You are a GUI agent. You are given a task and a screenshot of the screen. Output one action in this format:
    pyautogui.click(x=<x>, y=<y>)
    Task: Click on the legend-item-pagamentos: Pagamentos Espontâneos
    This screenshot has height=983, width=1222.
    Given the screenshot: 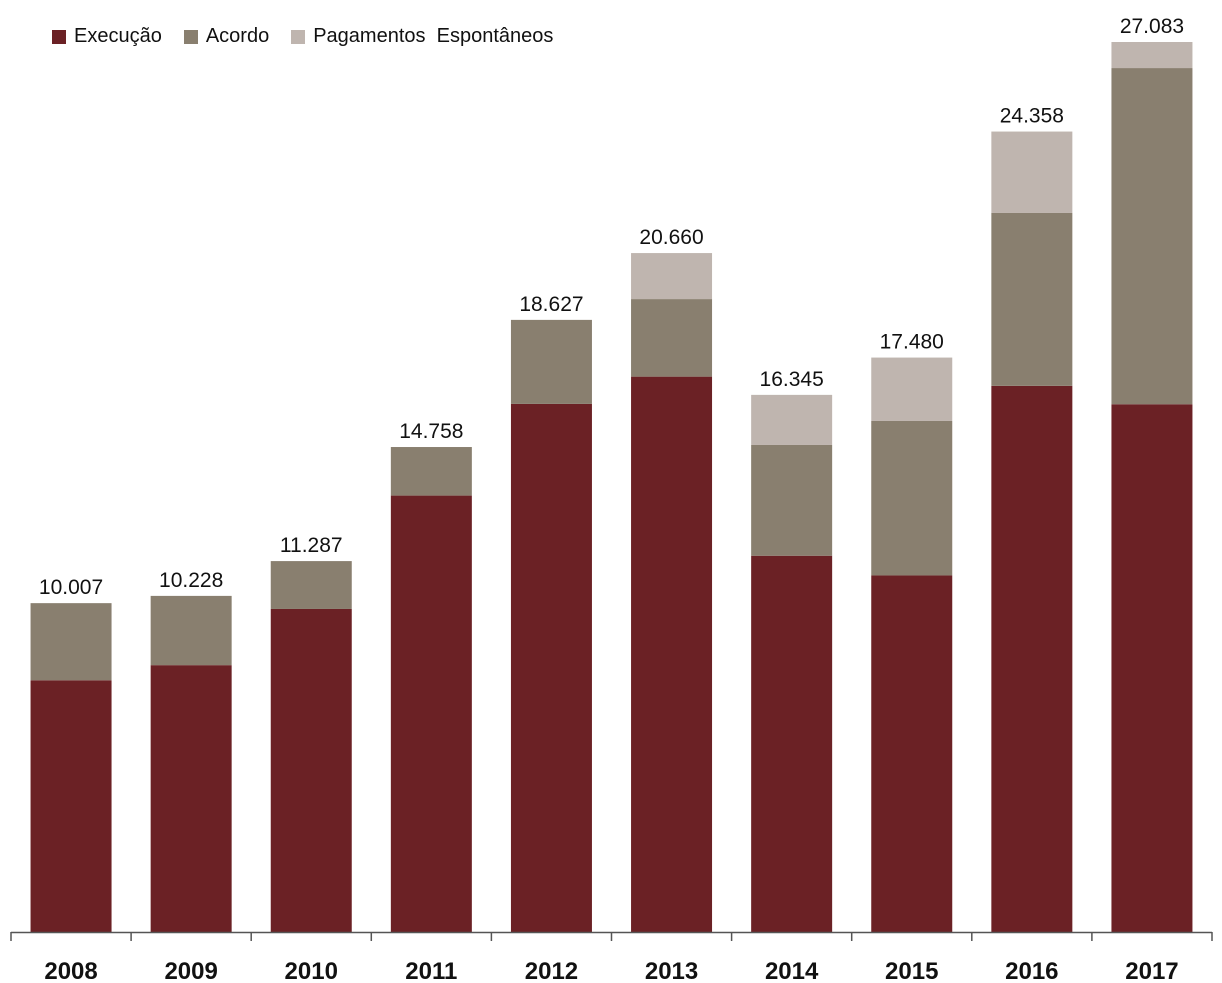 What is the action you would take?
    pyautogui.click(x=422, y=36)
    